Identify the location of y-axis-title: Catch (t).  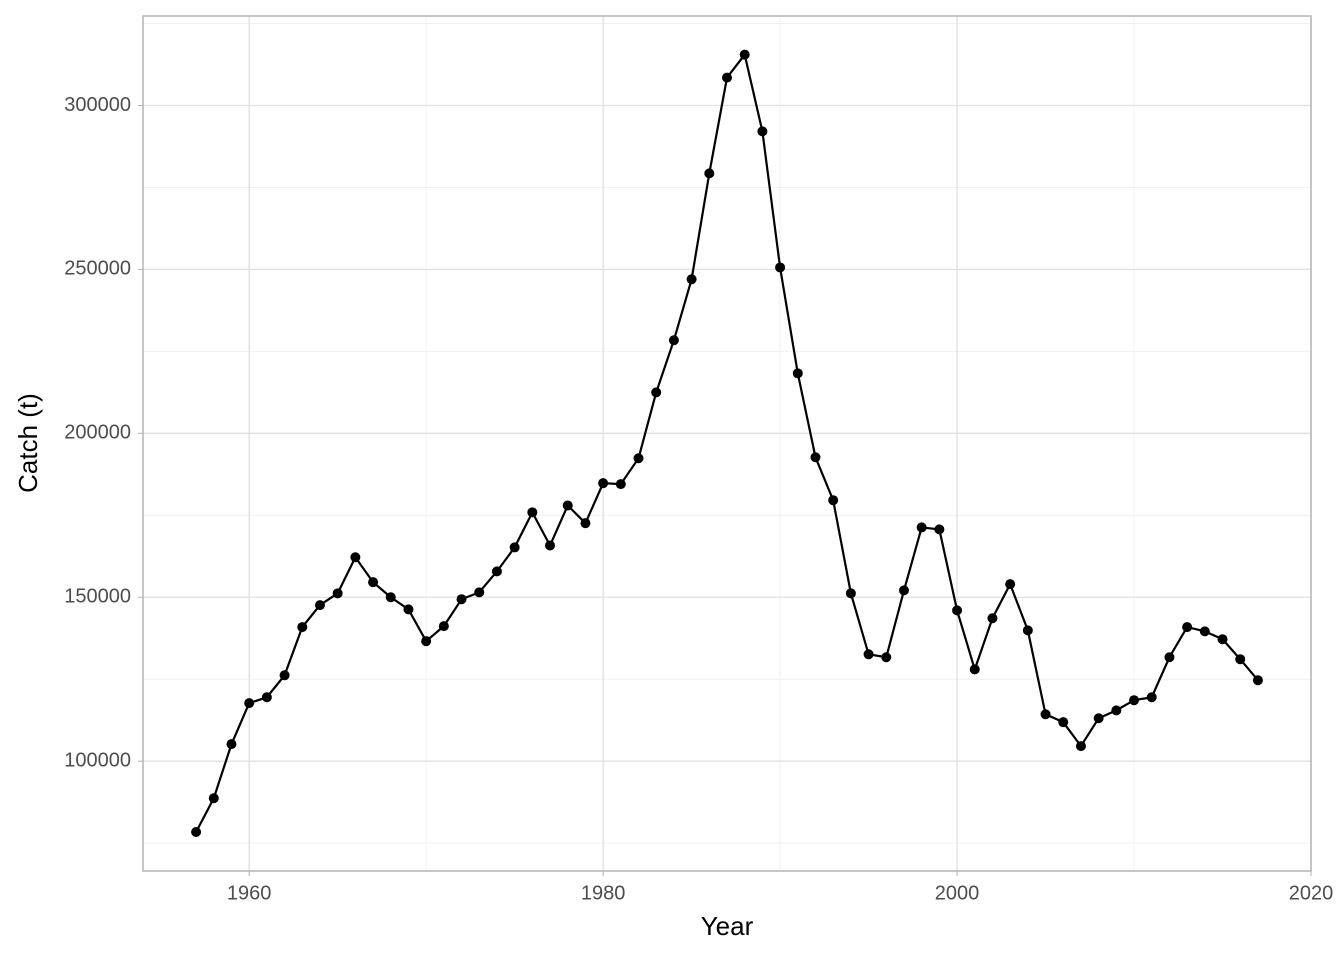
(28, 443).